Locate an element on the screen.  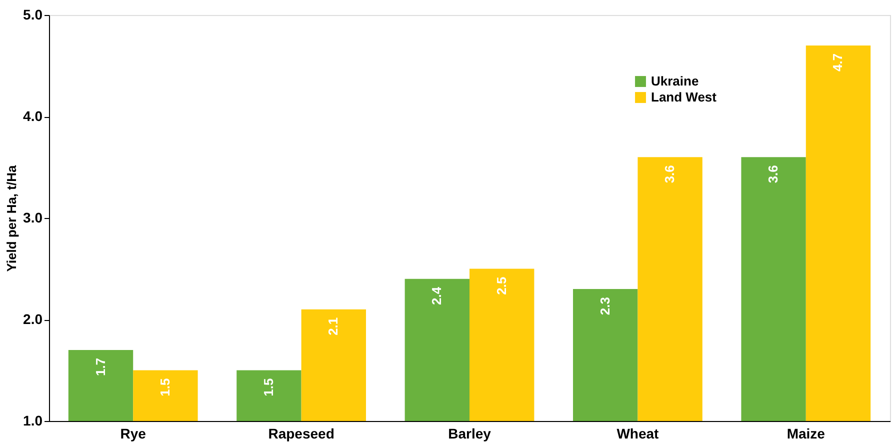
y-axis-title: Yield per Ha, t/Ha is located at coordinates (12, 218).